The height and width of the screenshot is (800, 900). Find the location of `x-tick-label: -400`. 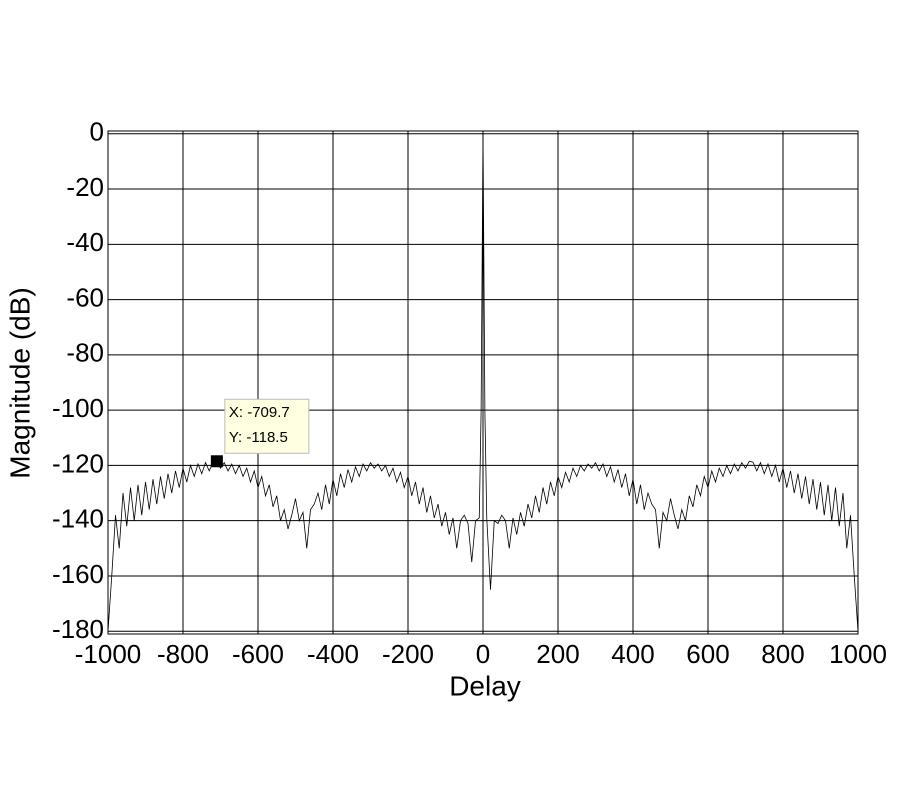

x-tick-label: -400 is located at coordinates (333, 654).